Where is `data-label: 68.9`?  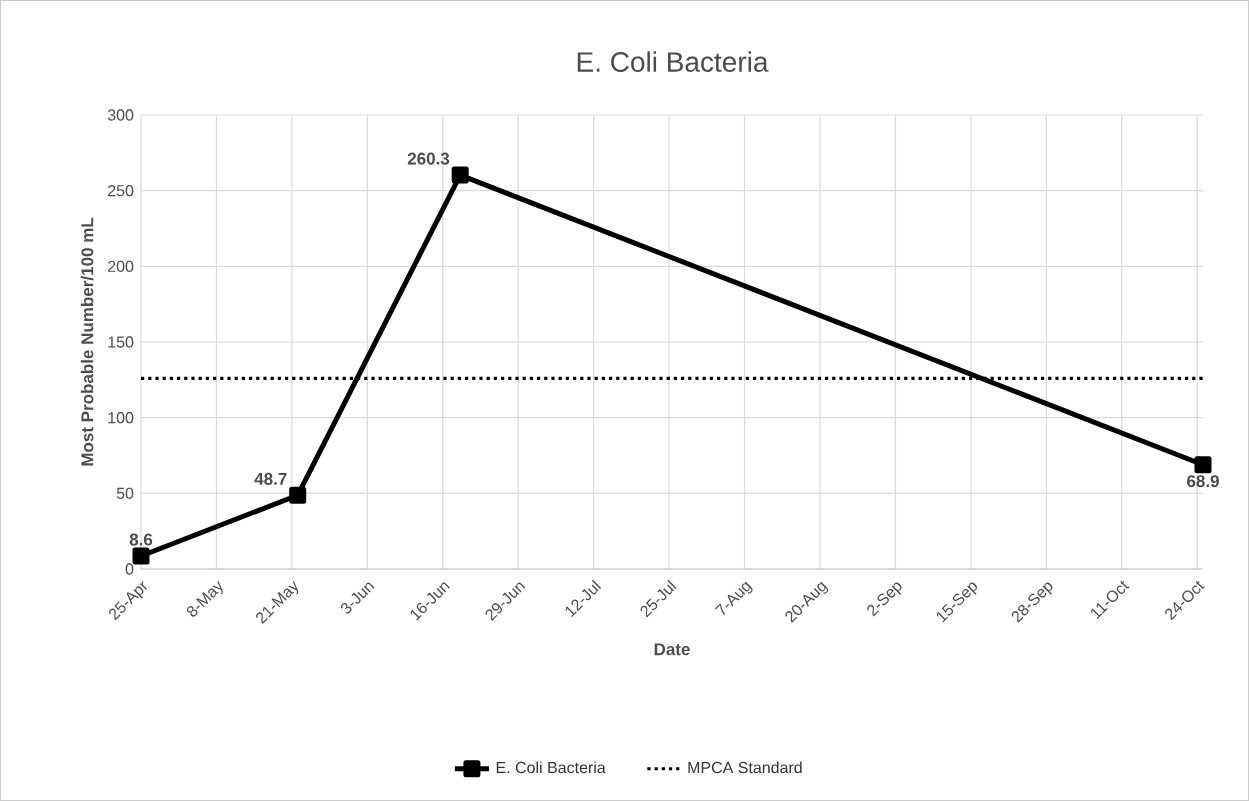 data-label: 68.9 is located at coordinates (1203, 481).